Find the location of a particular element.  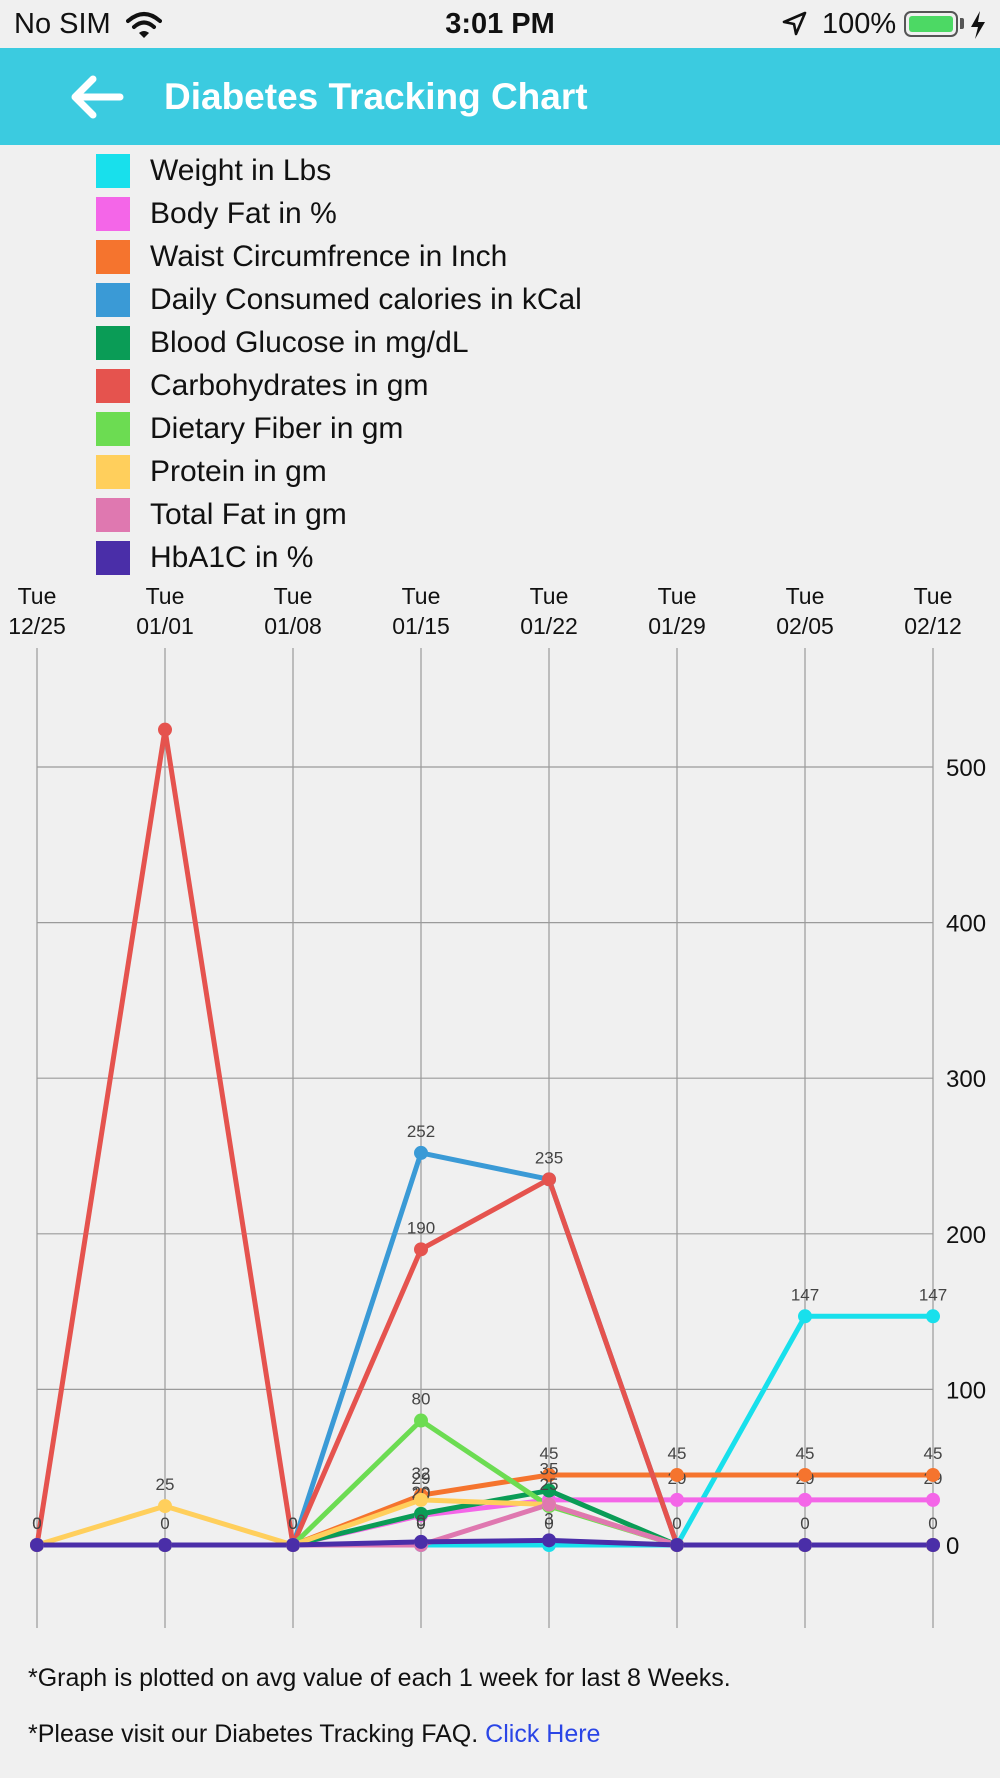

y-tick-label: 300 is located at coordinates (966, 1079).